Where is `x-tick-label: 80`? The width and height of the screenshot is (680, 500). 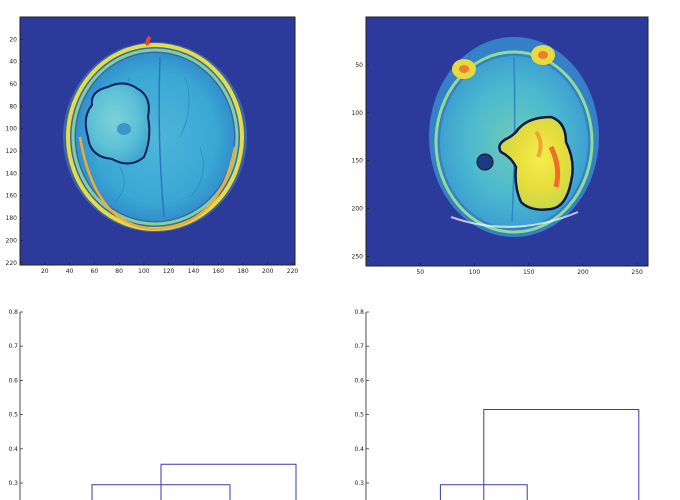 x-tick-label: 80 is located at coordinates (119, 271).